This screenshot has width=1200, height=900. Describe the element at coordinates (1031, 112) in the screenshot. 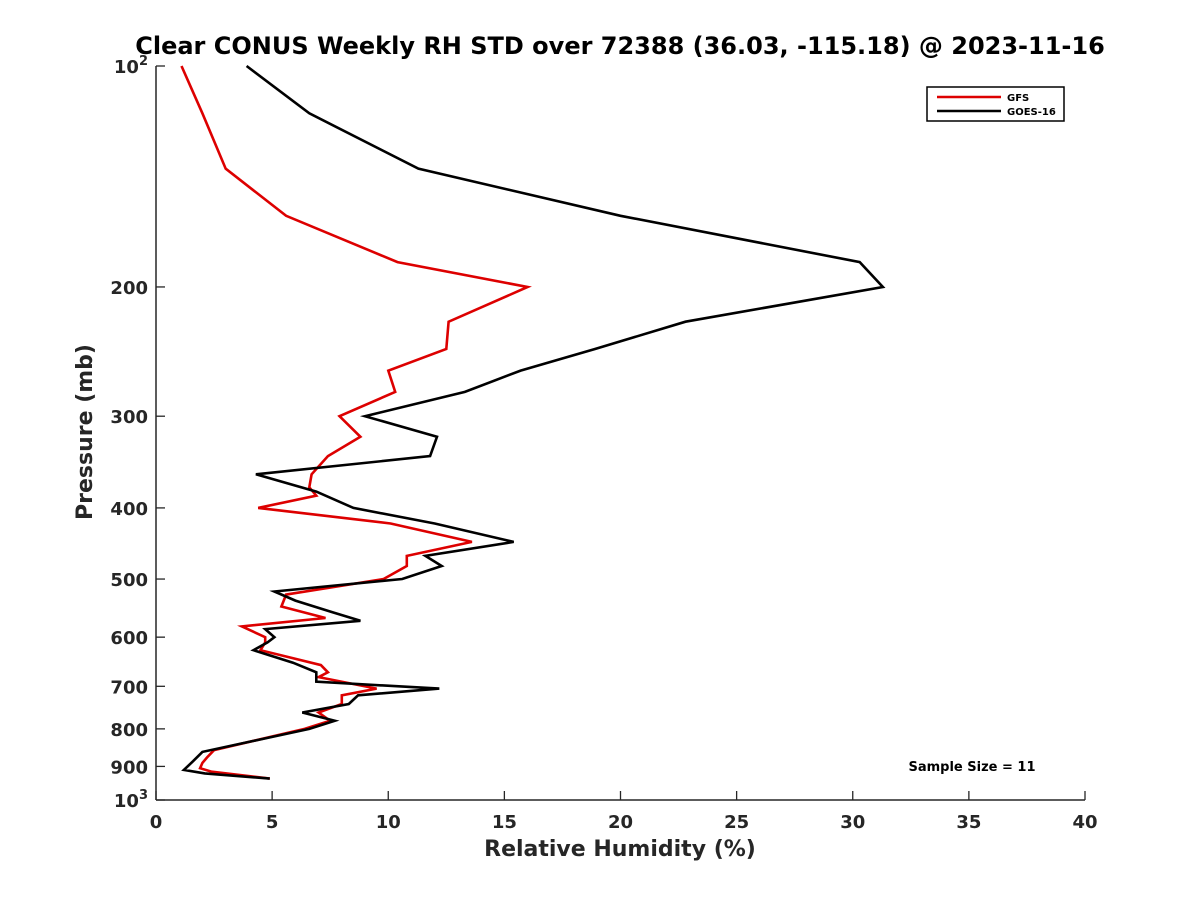

I see `legend-label: GOES-16` at that location.